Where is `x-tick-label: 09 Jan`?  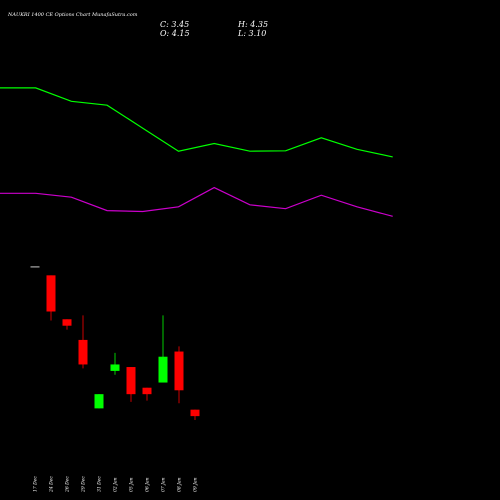 x-tick-label: 09 Jan is located at coordinates (196, 484).